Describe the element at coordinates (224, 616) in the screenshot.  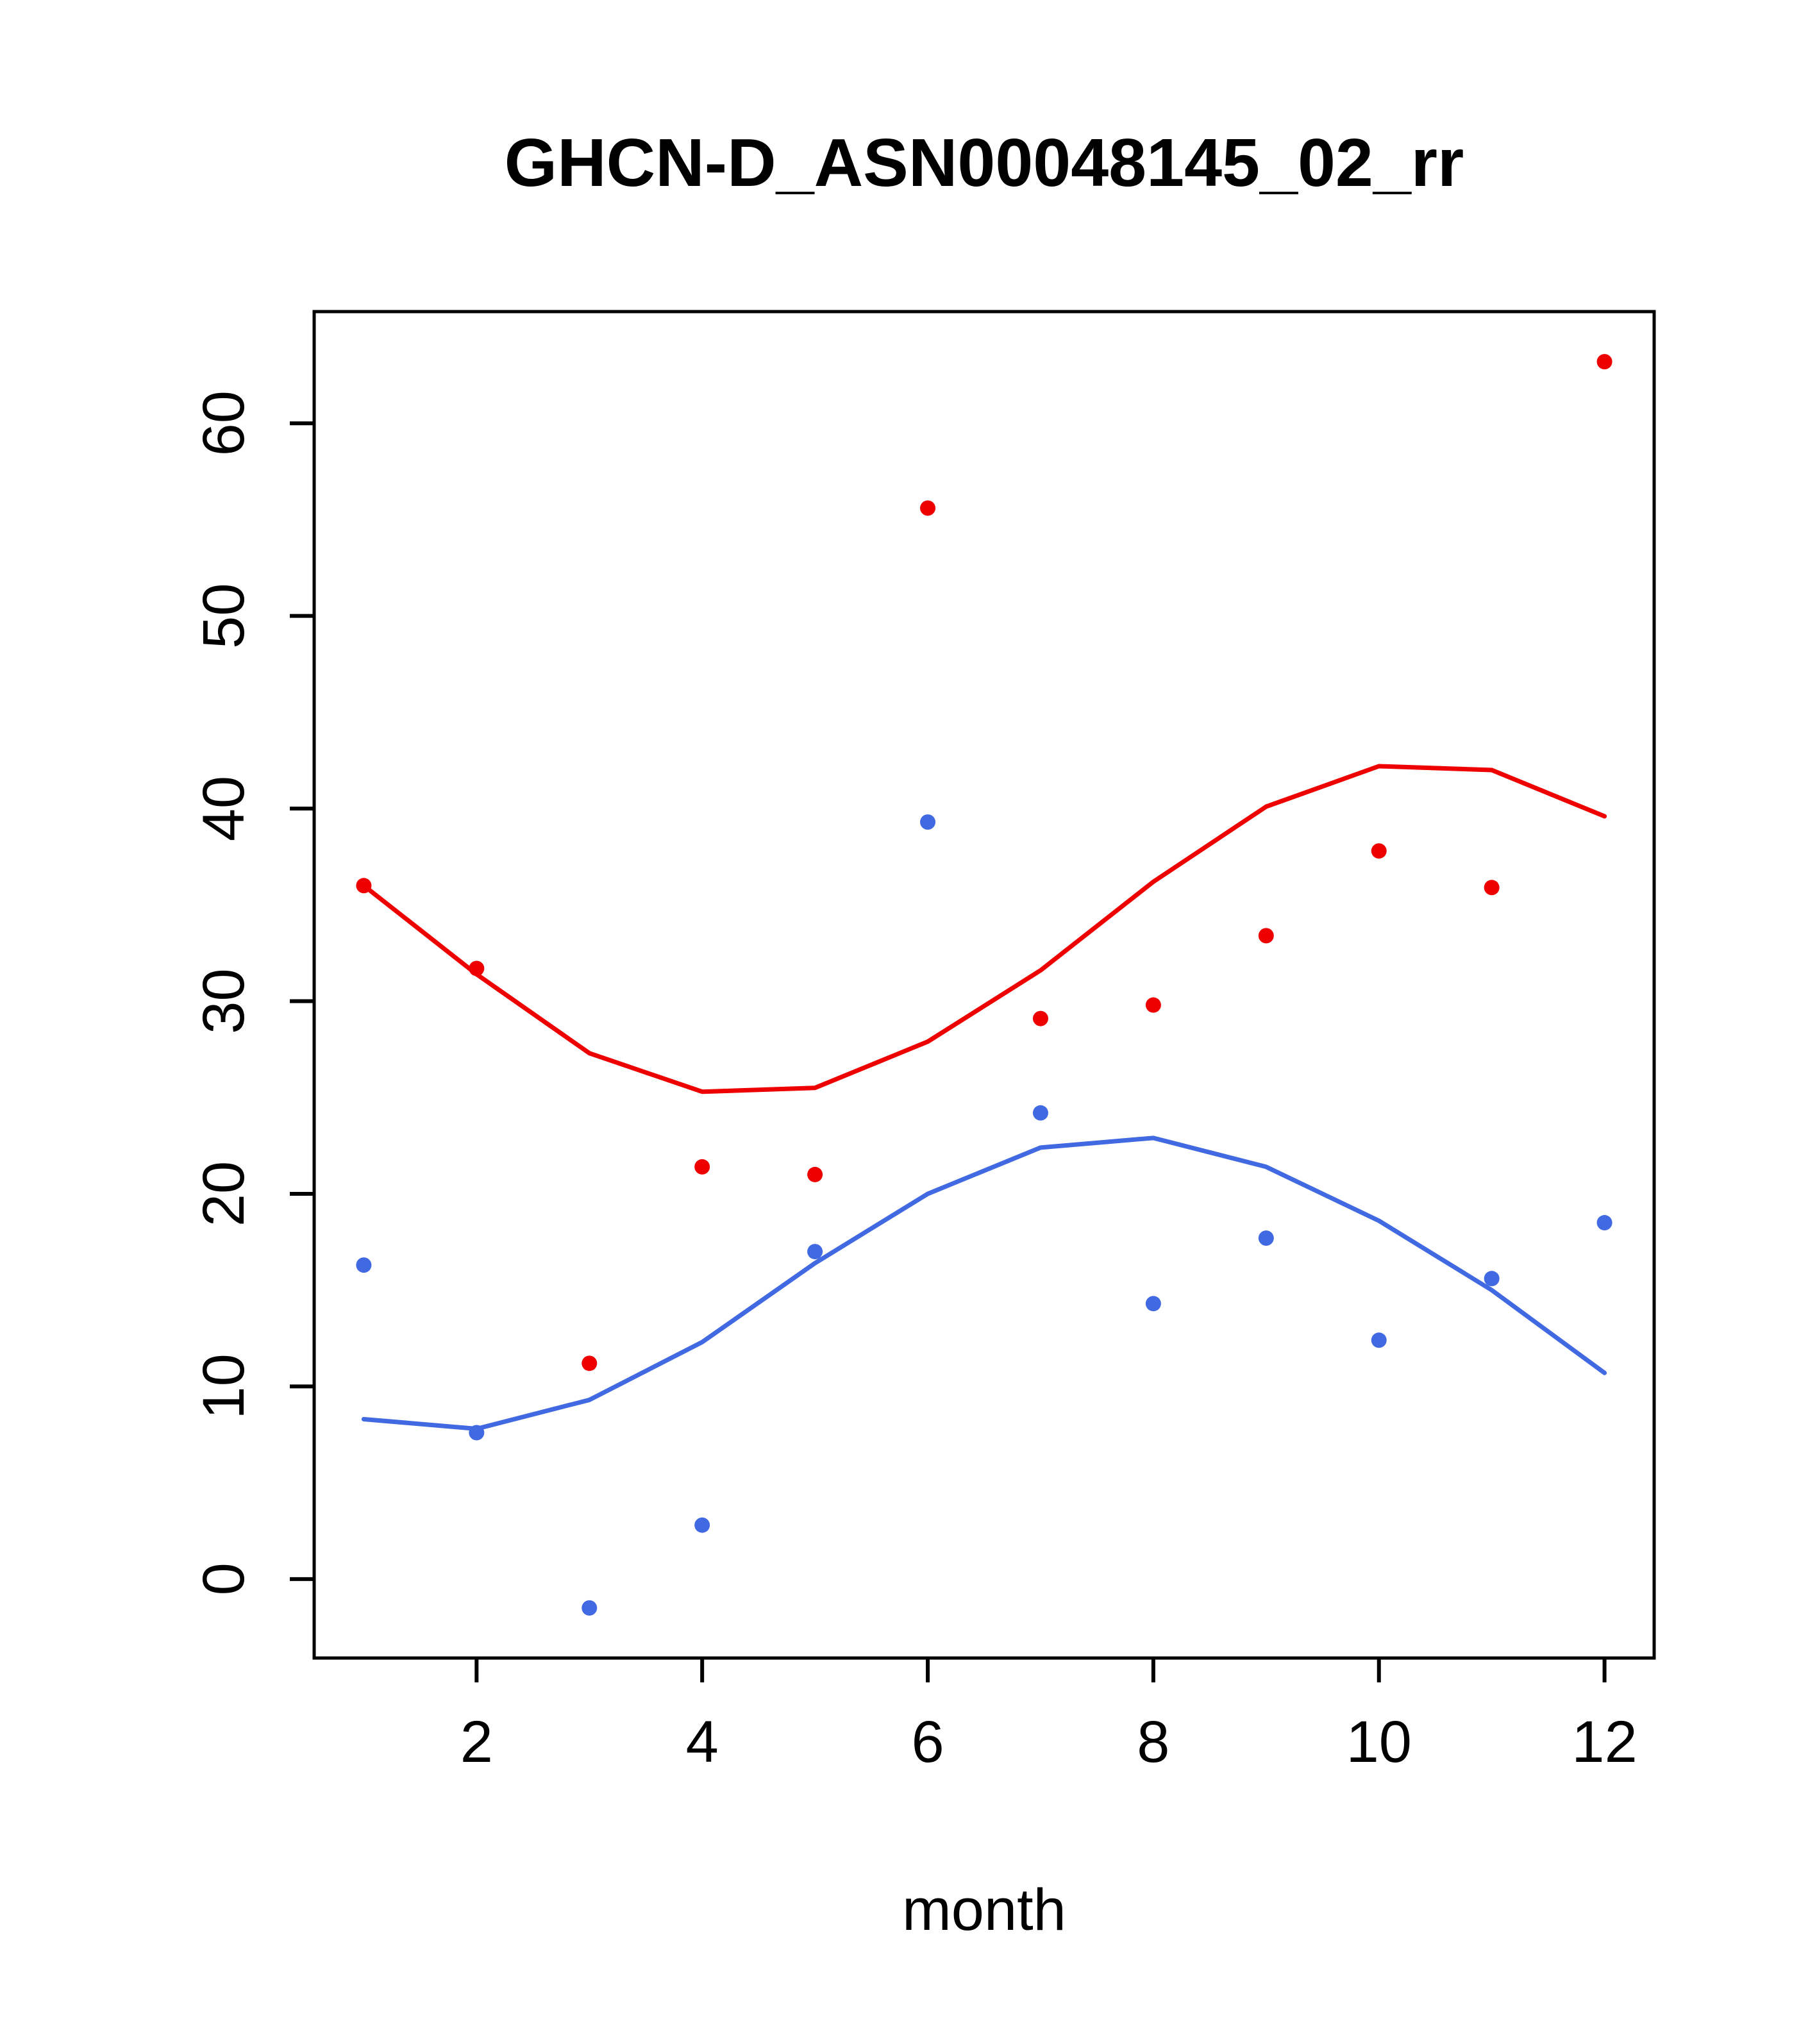
I see `y-tick-label: 50` at that location.